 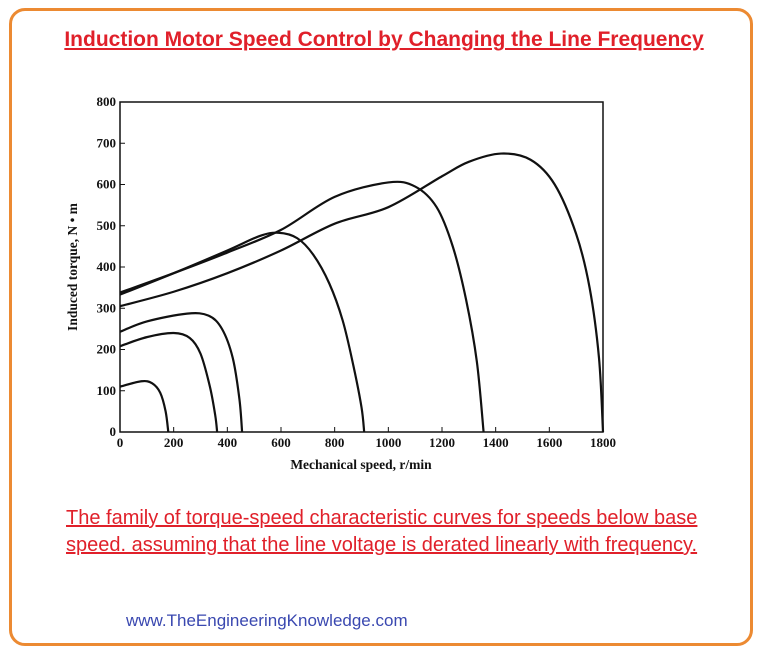 I want to click on y-tick-label: 300, so click(x=107, y=307).